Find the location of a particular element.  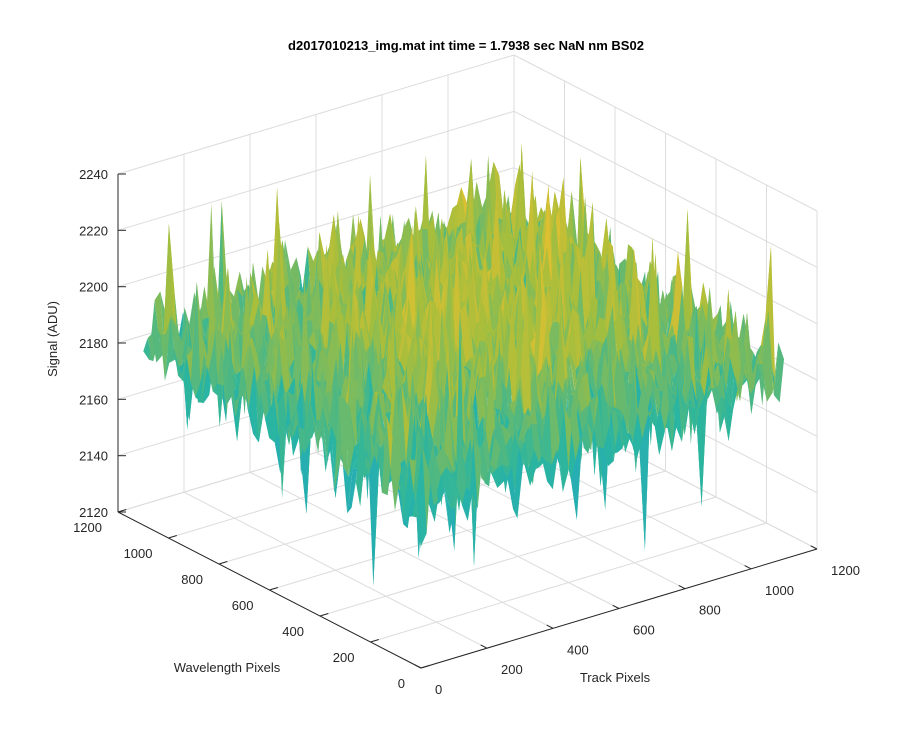

z-tick-label: 2140 is located at coordinates (93, 456).